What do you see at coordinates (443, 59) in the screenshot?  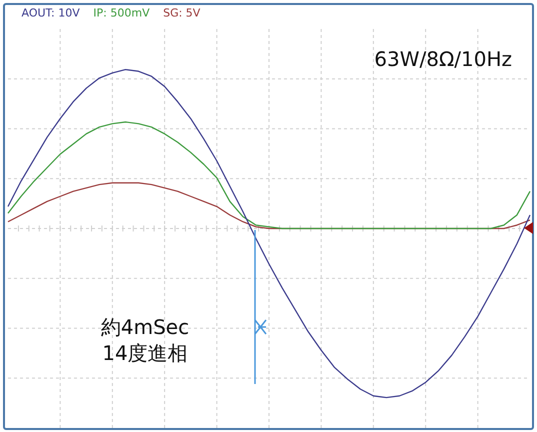 I see `annotation: 63W/8Ω/10Hz` at bounding box center [443, 59].